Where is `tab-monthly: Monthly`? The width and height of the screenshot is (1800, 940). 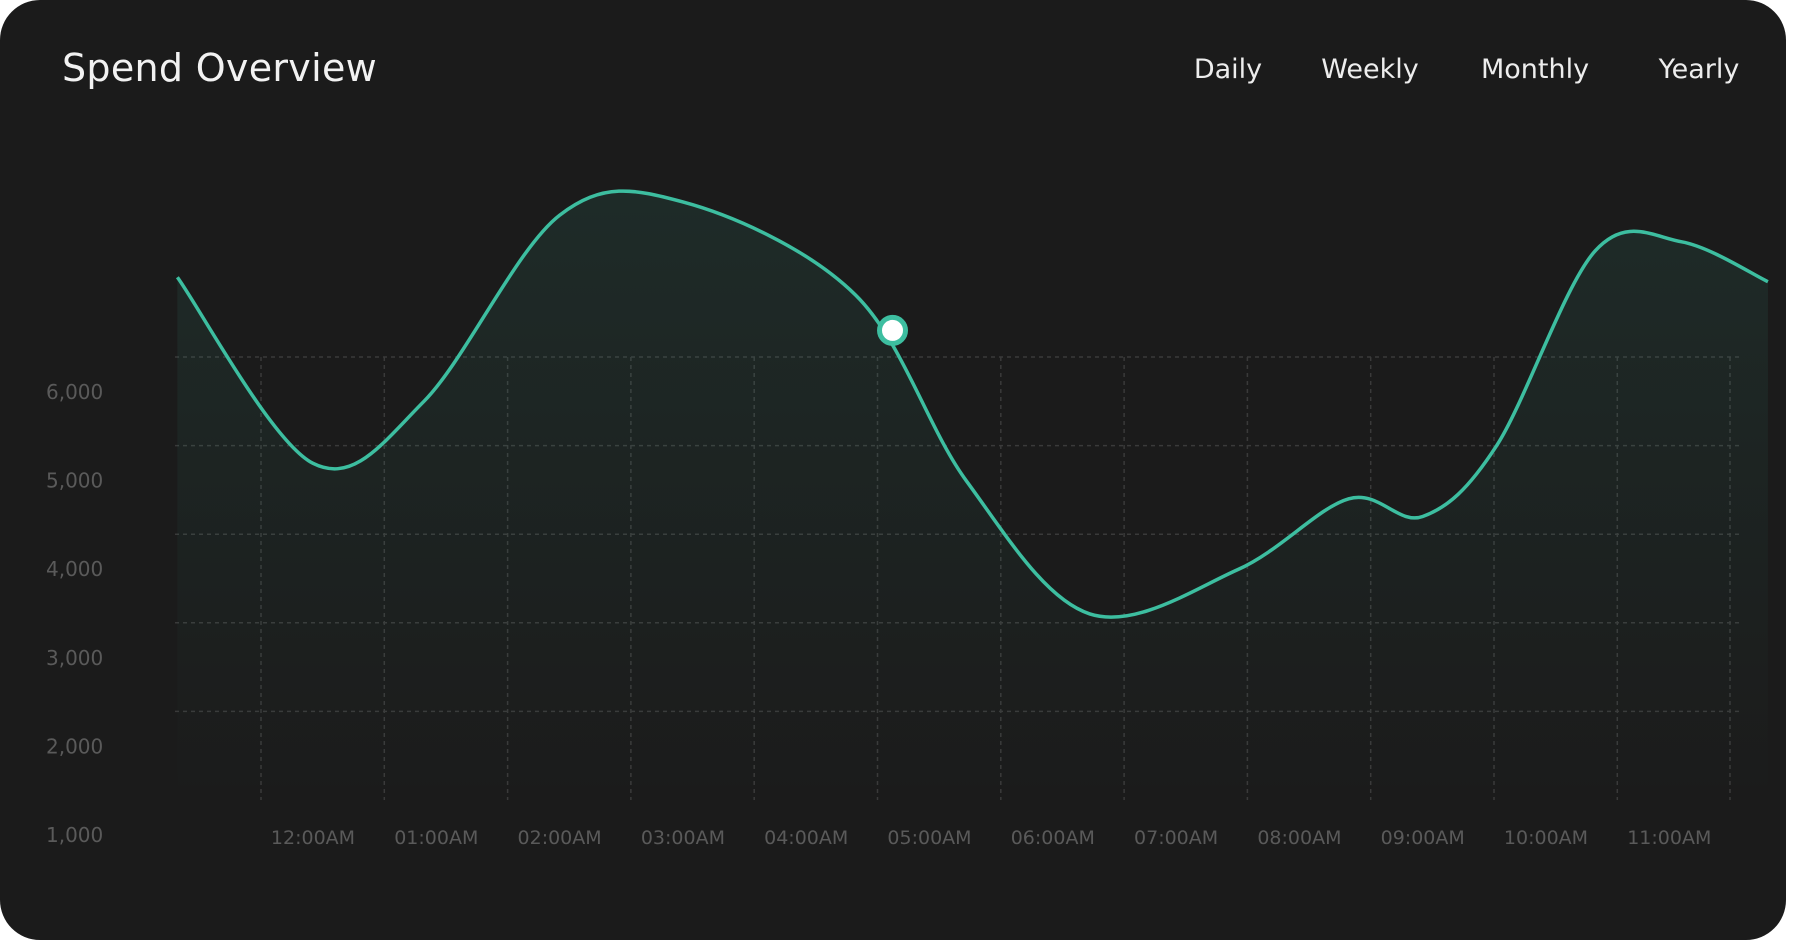 tab-monthly: Monthly is located at coordinates (1535, 69).